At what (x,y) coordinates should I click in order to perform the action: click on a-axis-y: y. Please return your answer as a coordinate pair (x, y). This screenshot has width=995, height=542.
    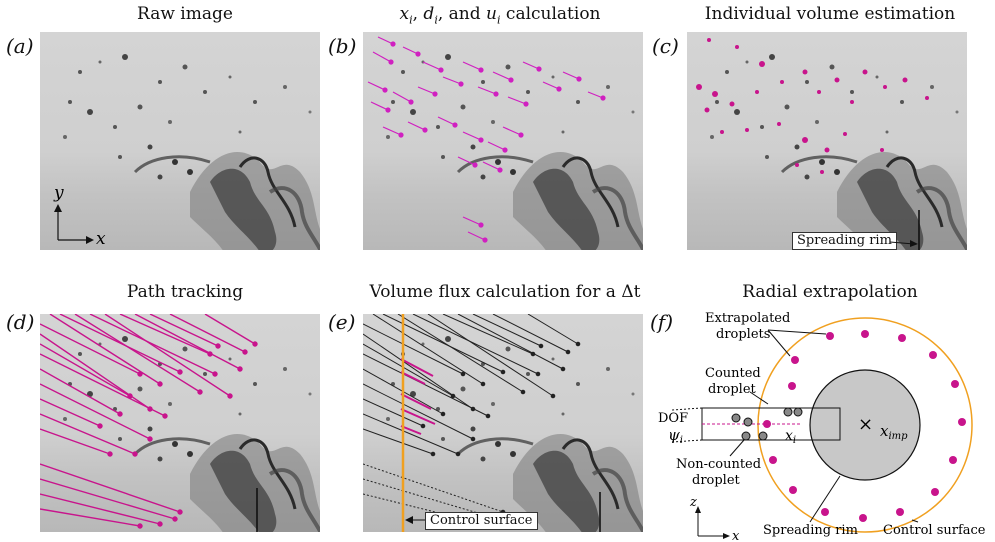
    Looking at the image, I should click on (58, 193).